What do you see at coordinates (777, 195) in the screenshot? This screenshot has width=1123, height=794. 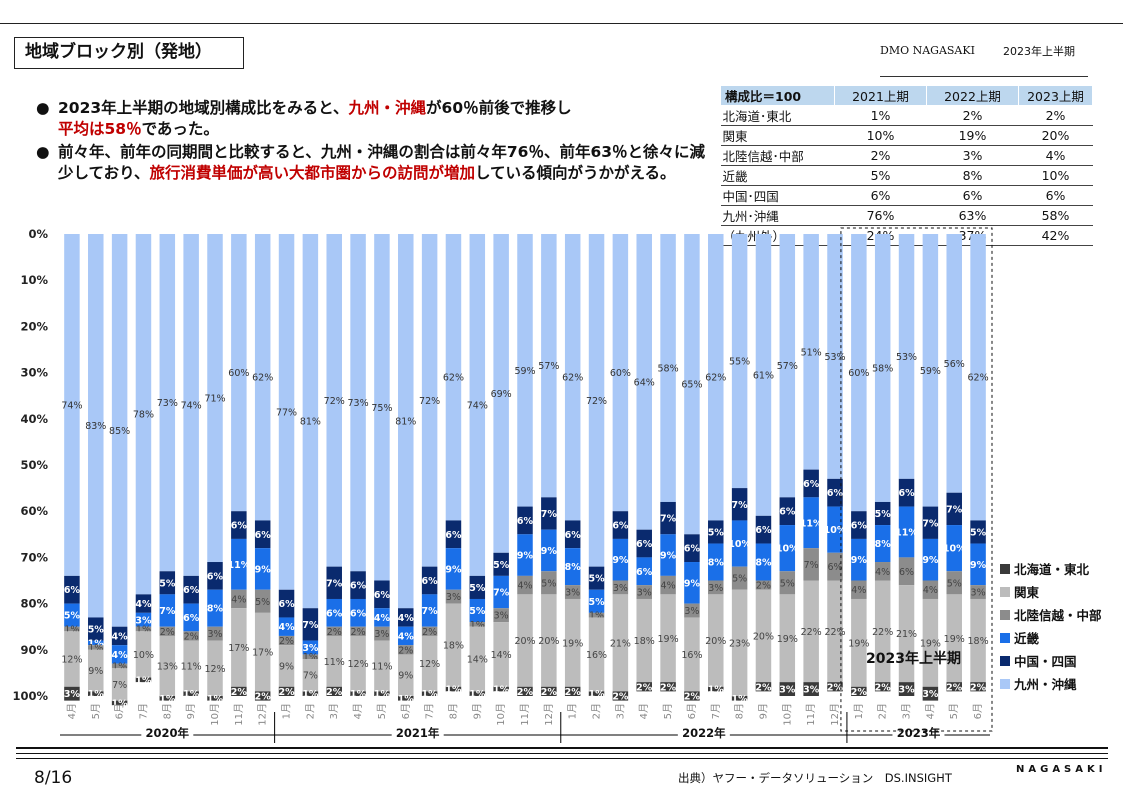 I see `summary-row-label: 中国･四国` at bounding box center [777, 195].